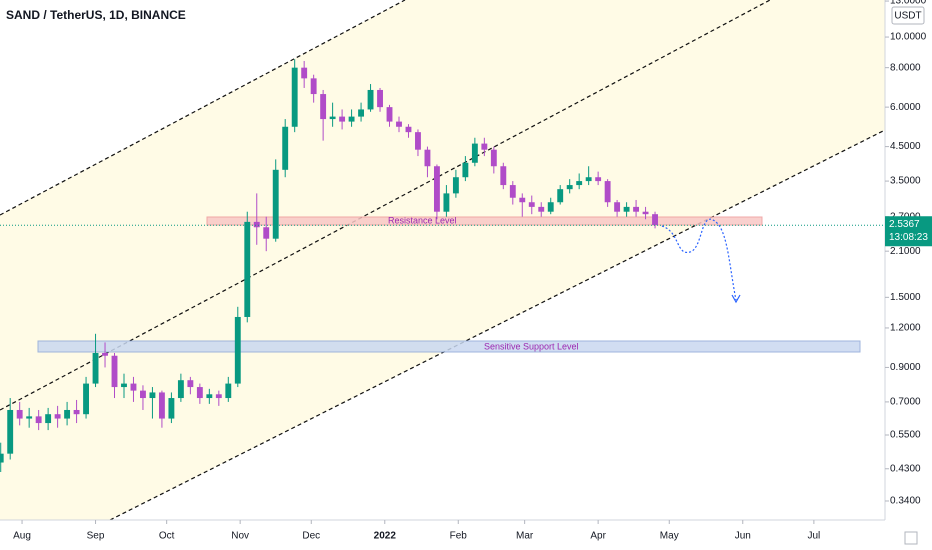 The height and width of the screenshot is (550, 932). Describe the element at coordinates (311, 536) in the screenshot. I see `x-tick-label: Dec` at that location.